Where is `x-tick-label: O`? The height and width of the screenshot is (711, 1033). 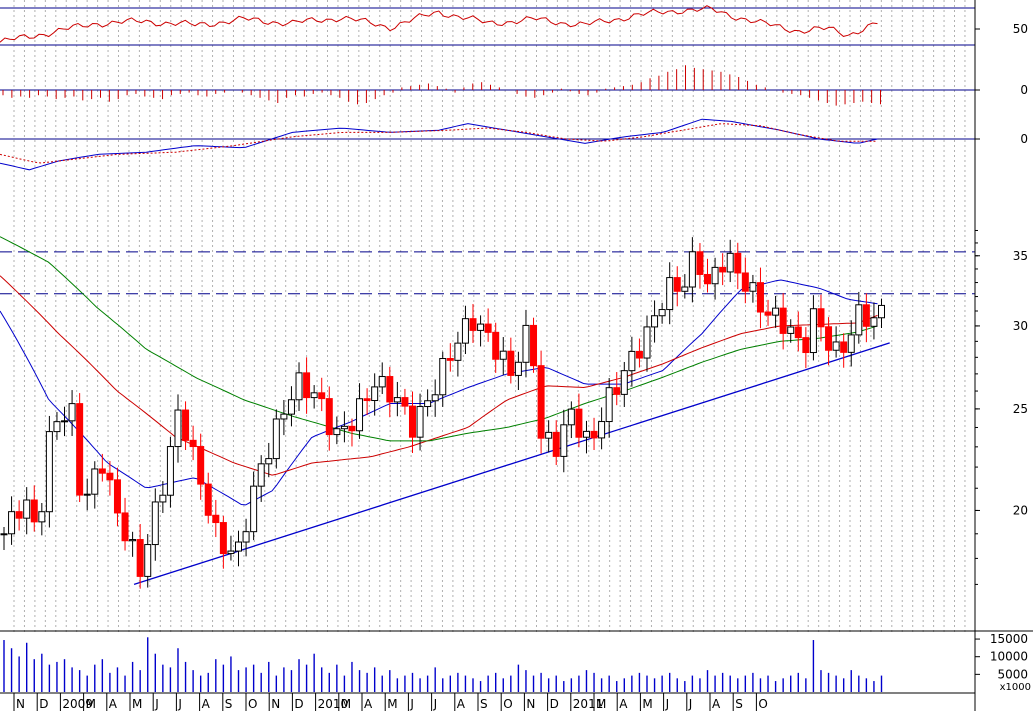 x-tick-label: O is located at coordinates (762, 704).